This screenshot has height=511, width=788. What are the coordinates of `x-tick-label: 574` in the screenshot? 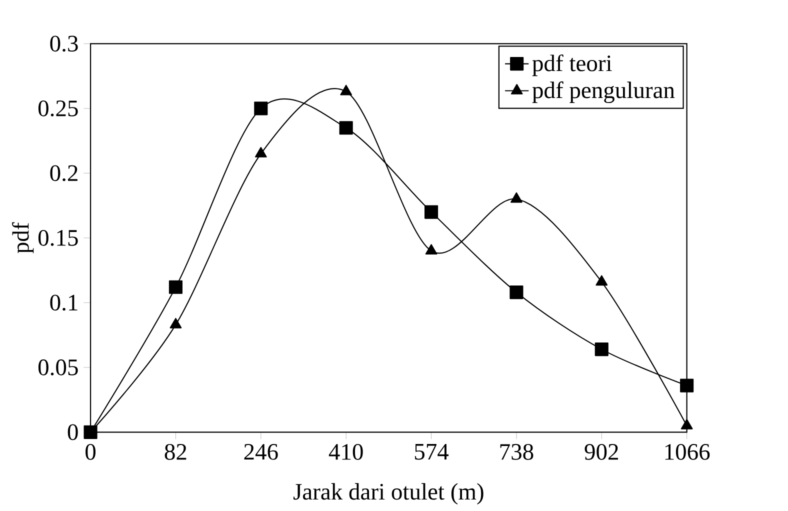 It's located at (432, 452).